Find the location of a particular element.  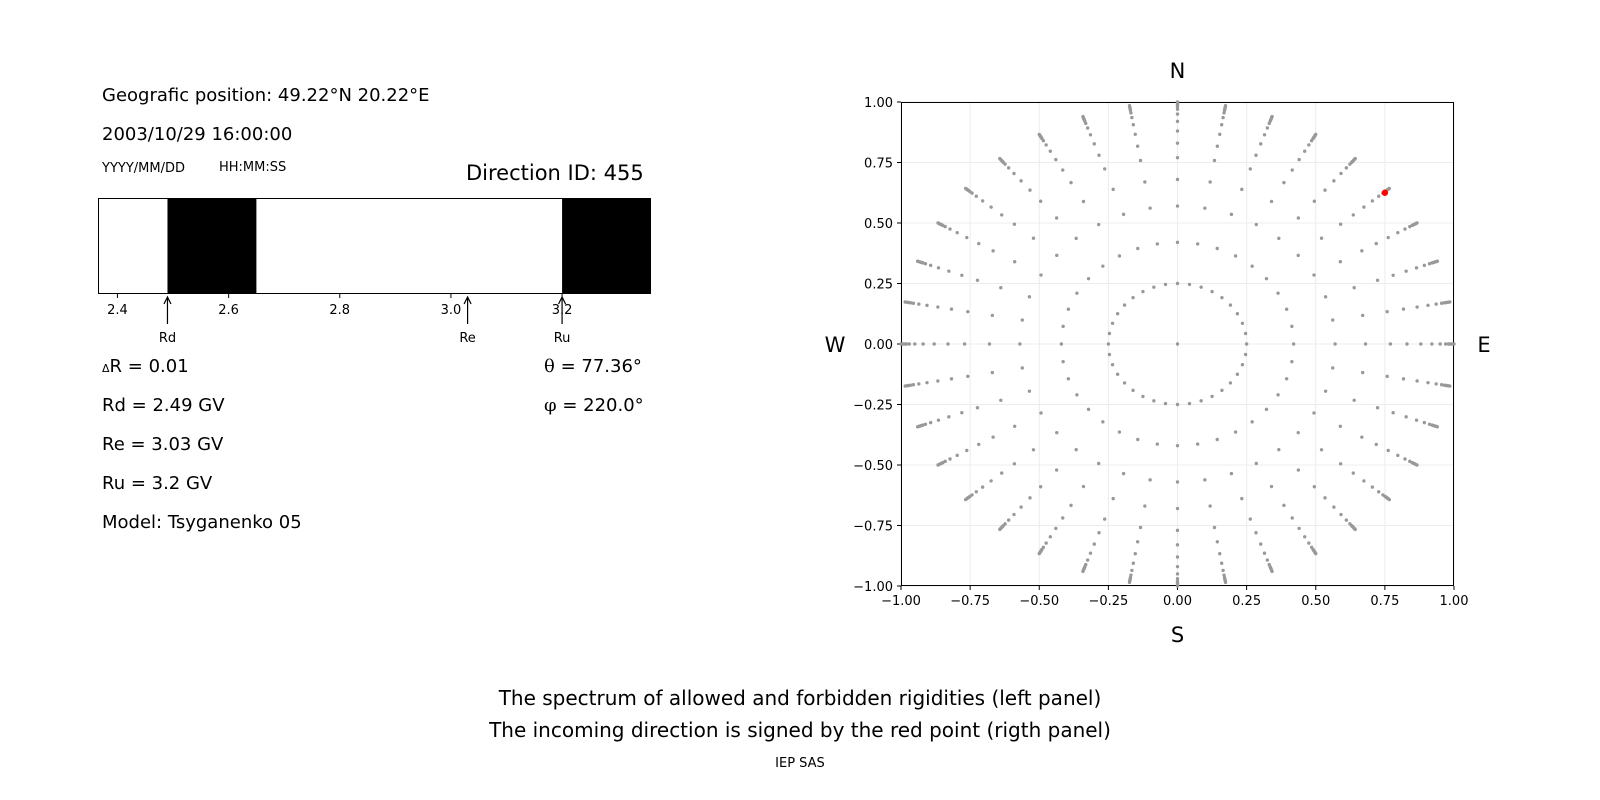

x-tick-label-3: −0.25 is located at coordinates (1108, 601).